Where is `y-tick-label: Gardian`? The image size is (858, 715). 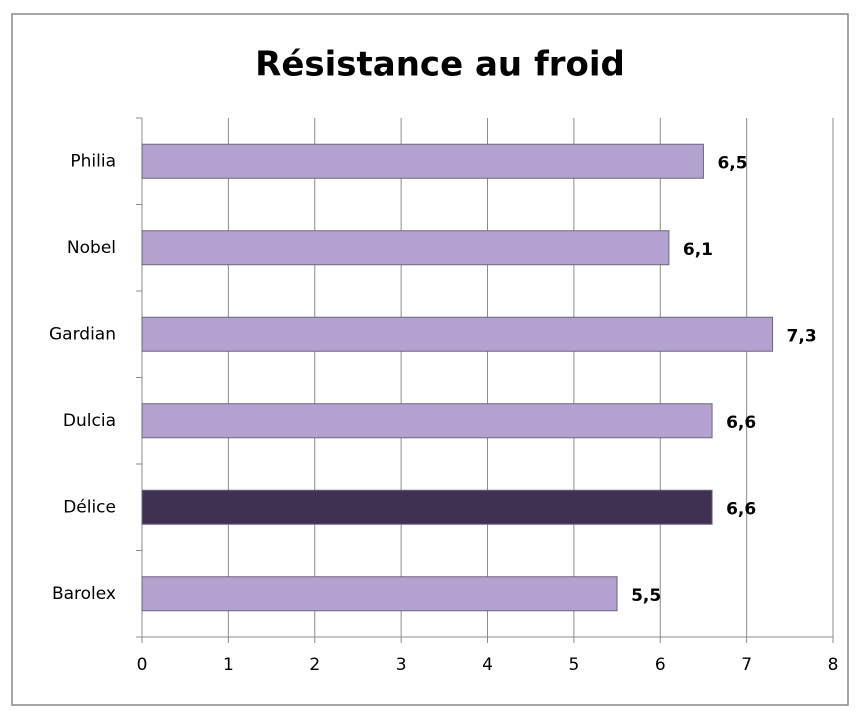
y-tick-label: Gardian is located at coordinates (82, 334).